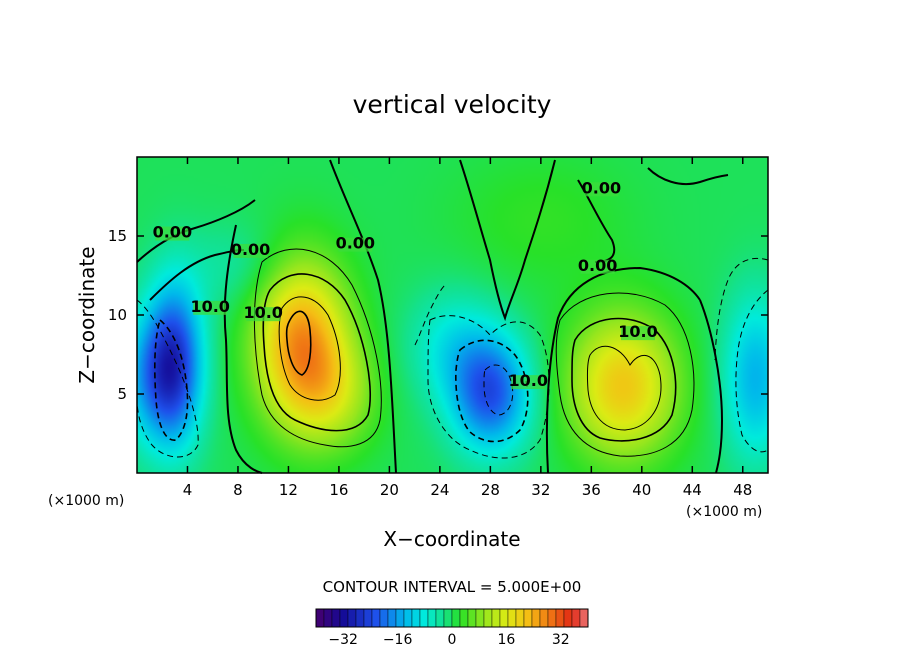 This screenshot has height=654, width=904. Describe the element at coordinates (506, 640) in the screenshot. I see `colorbar-tick-label: 16` at that location.